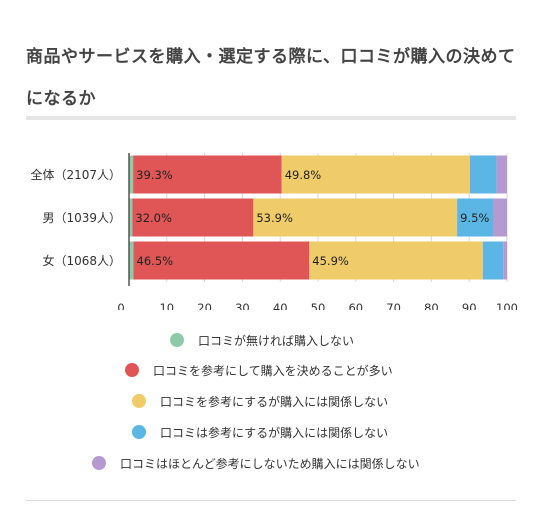 Image resolution: width=541 pixels, height=509 pixels. I want to click on x-tick-label: 40, so click(280, 305).